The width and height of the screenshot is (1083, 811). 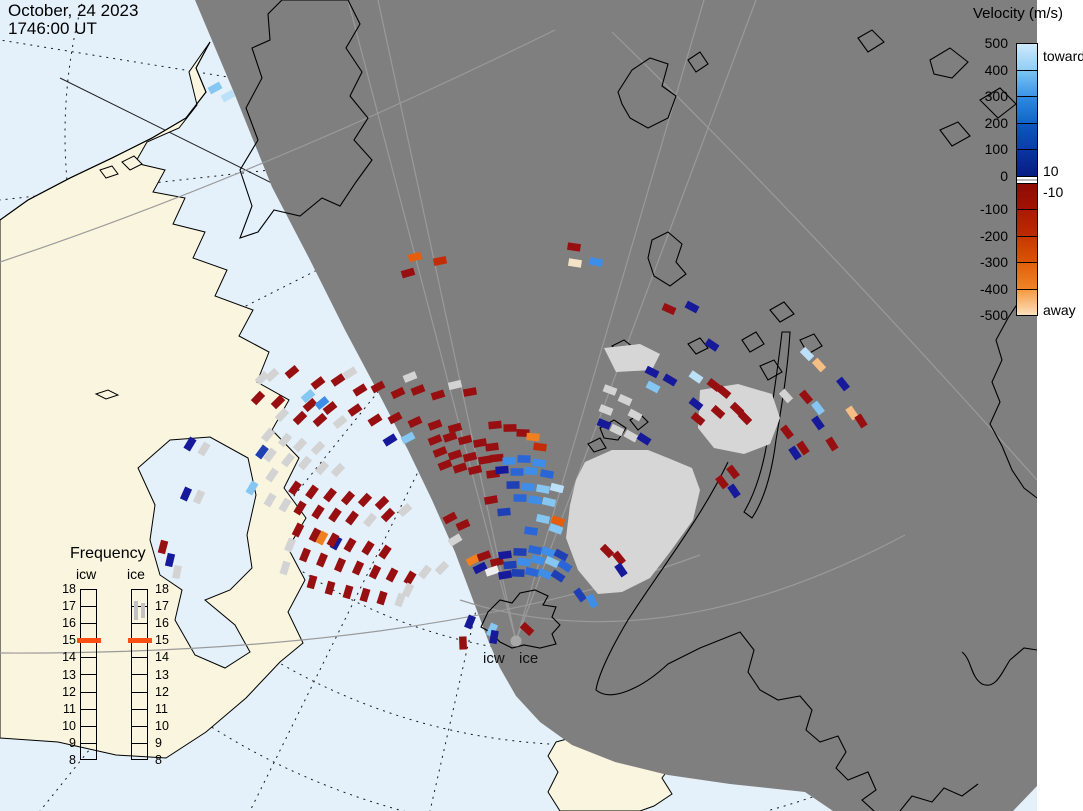 I want to click on freq-ground-scatter-mark, so click(x=136, y=610).